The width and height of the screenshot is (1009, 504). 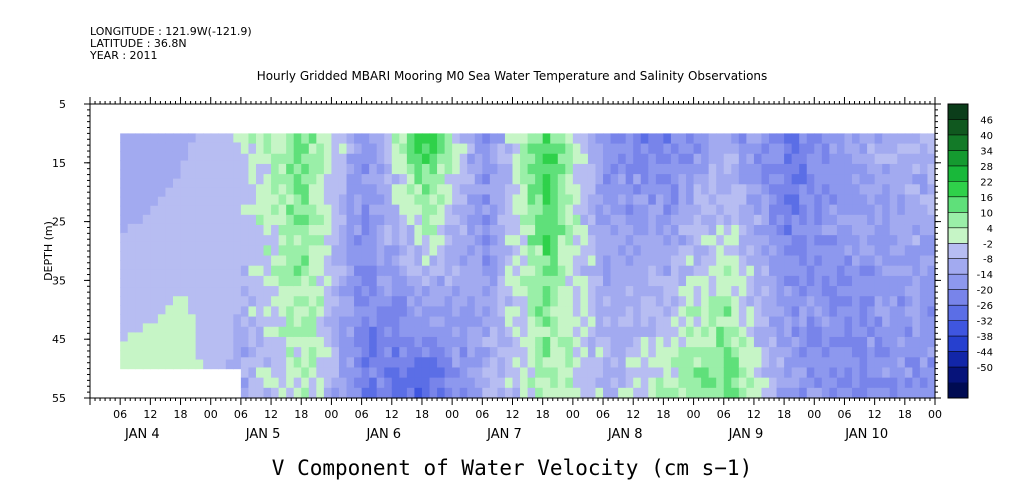 What do you see at coordinates (150, 414) in the screenshot?
I see `x-hour-label: 12` at bounding box center [150, 414].